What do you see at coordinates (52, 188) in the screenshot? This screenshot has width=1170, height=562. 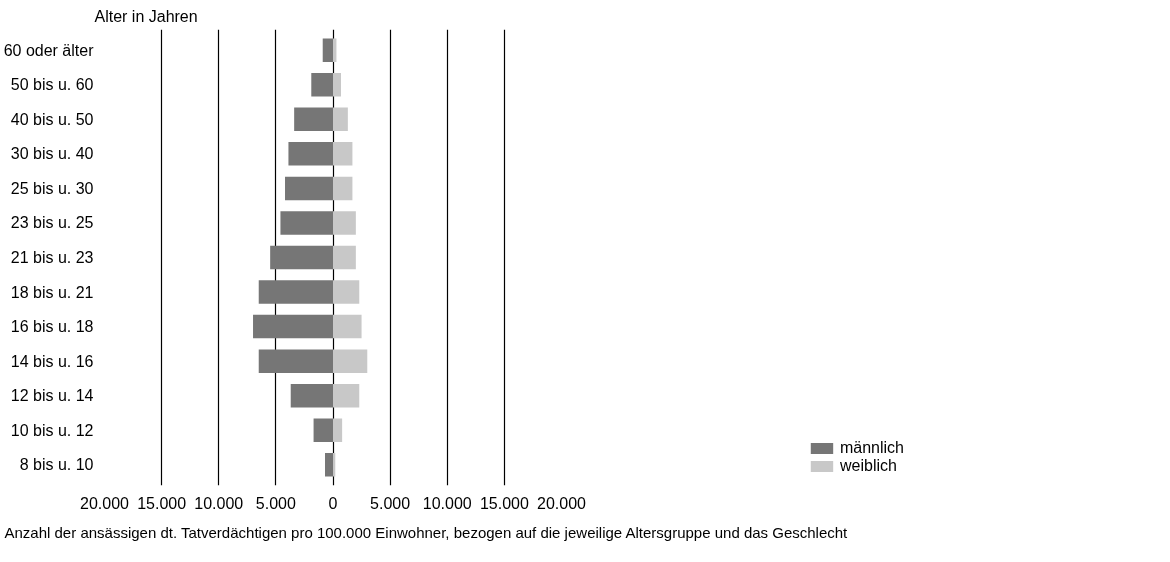 I see `y-tick-label: 25 bis u. 30` at bounding box center [52, 188].